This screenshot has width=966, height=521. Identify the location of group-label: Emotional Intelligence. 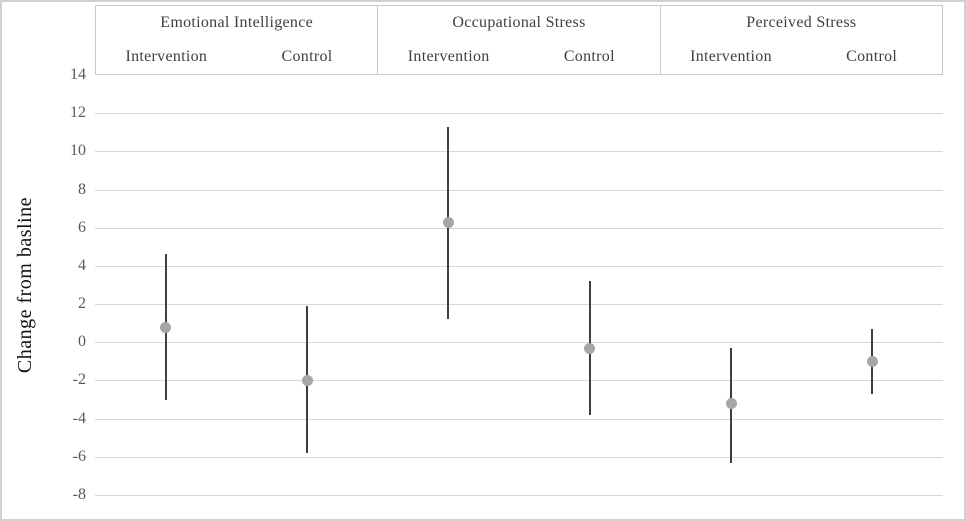
(237, 22).